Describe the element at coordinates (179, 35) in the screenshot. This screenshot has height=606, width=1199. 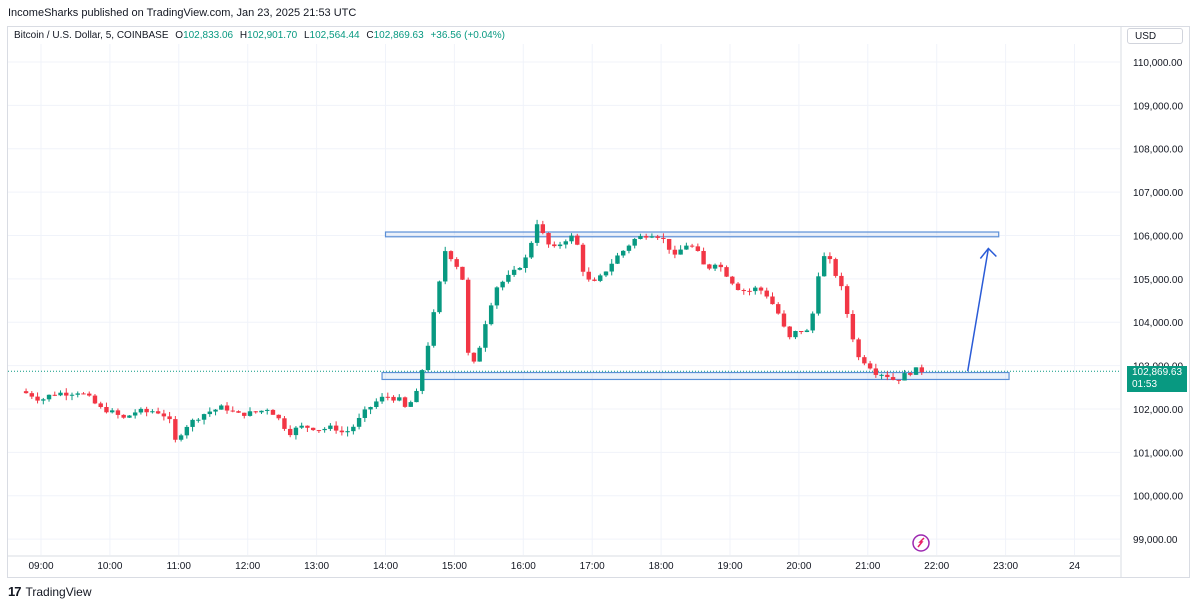
I see `open-label: O` at that location.